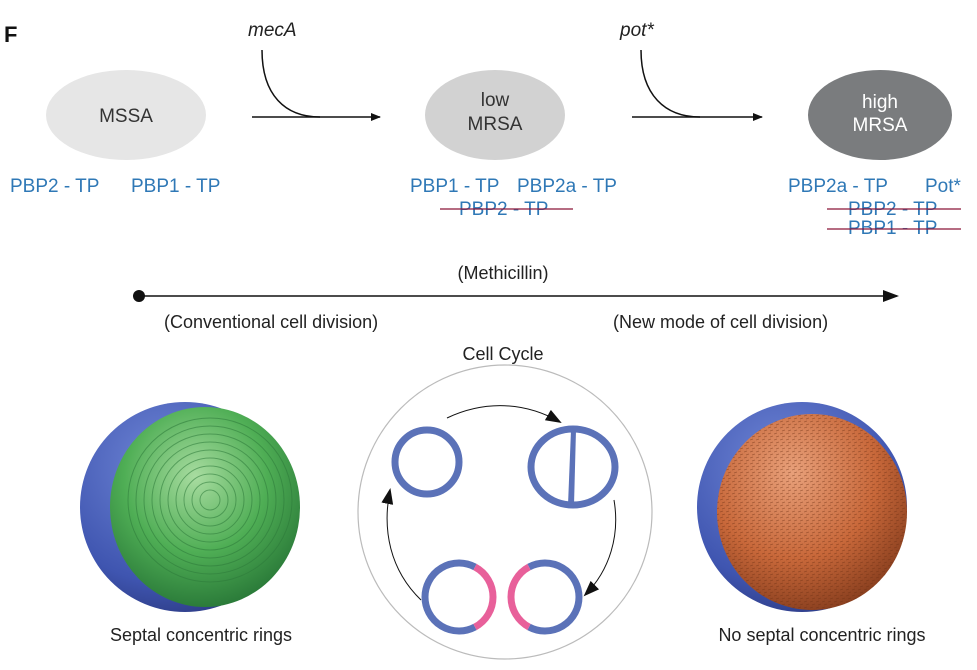 The height and width of the screenshot is (670, 977). I want to click on gene-pot-label: pot*, so click(636, 30).